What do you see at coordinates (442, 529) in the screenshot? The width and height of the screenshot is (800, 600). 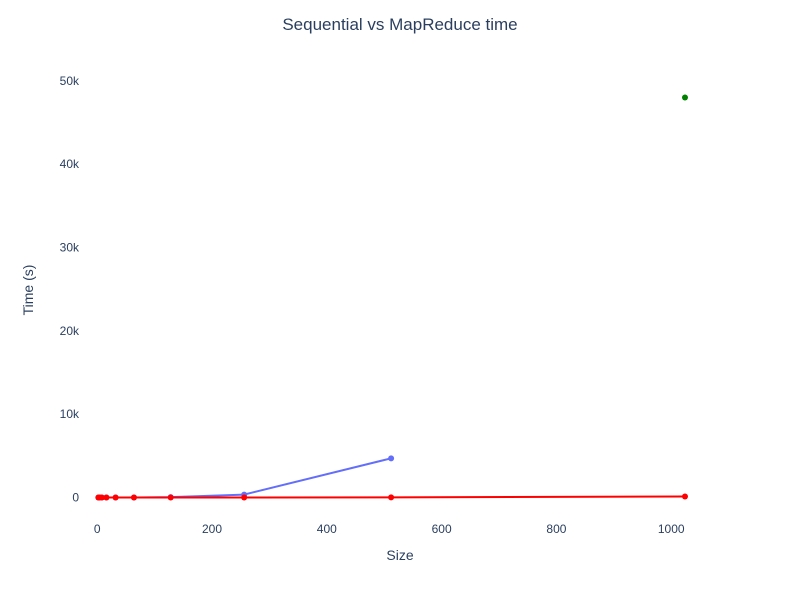 I see `x-tick-label: 600` at bounding box center [442, 529].